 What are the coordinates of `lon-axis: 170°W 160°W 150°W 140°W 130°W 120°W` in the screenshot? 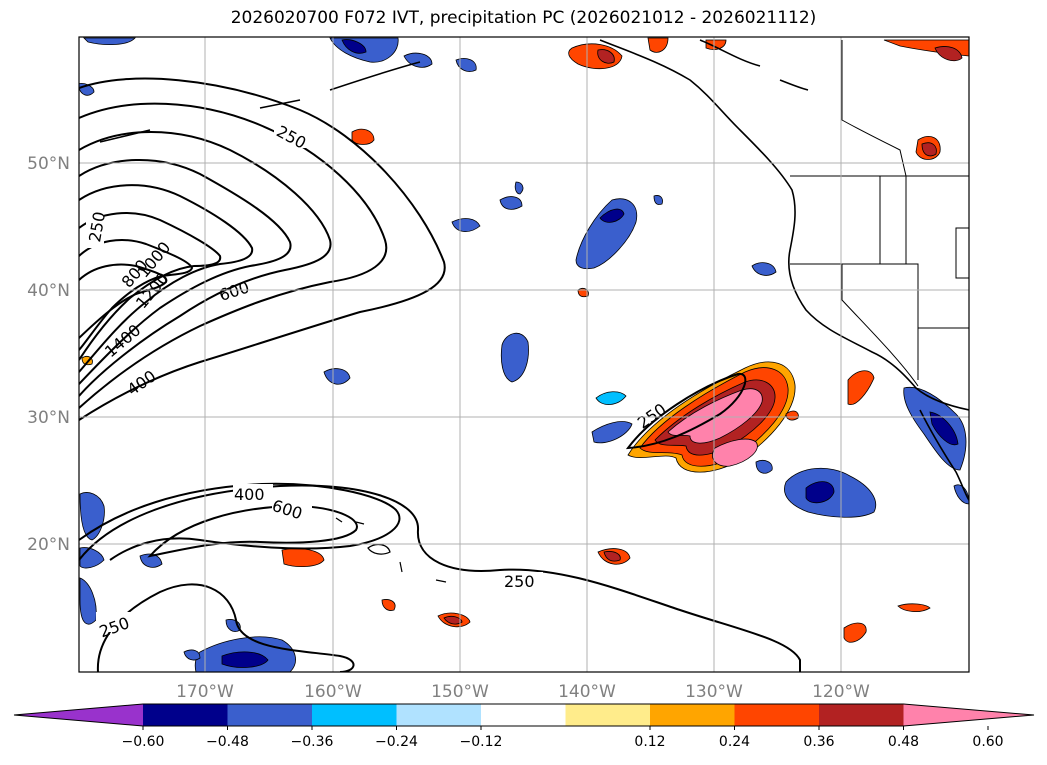 It's located at (523, 692).